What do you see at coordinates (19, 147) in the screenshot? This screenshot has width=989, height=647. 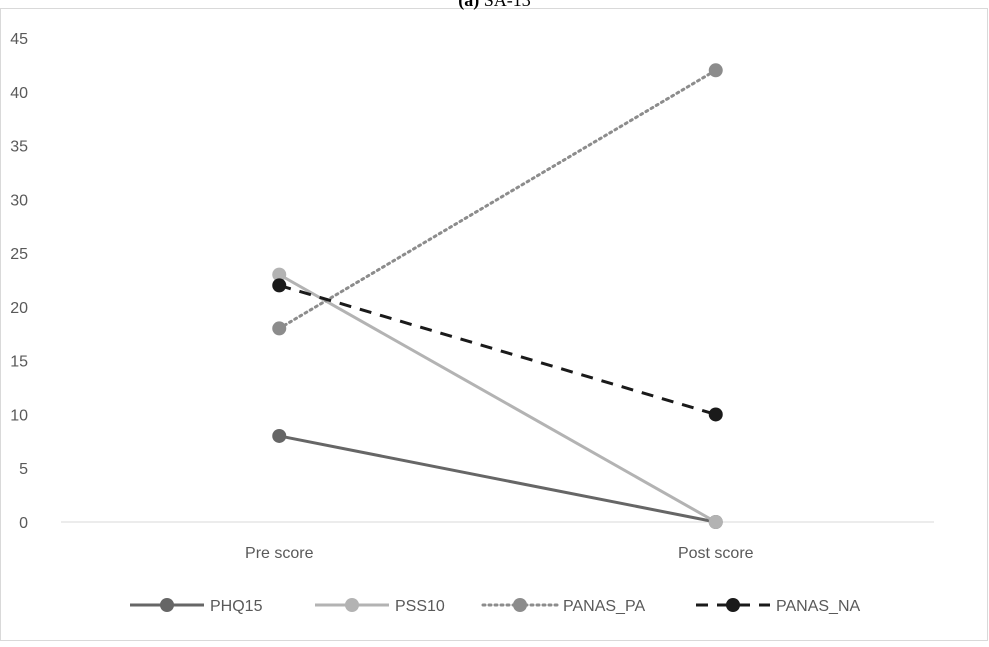 I see `y-tick-label: 35` at bounding box center [19, 147].